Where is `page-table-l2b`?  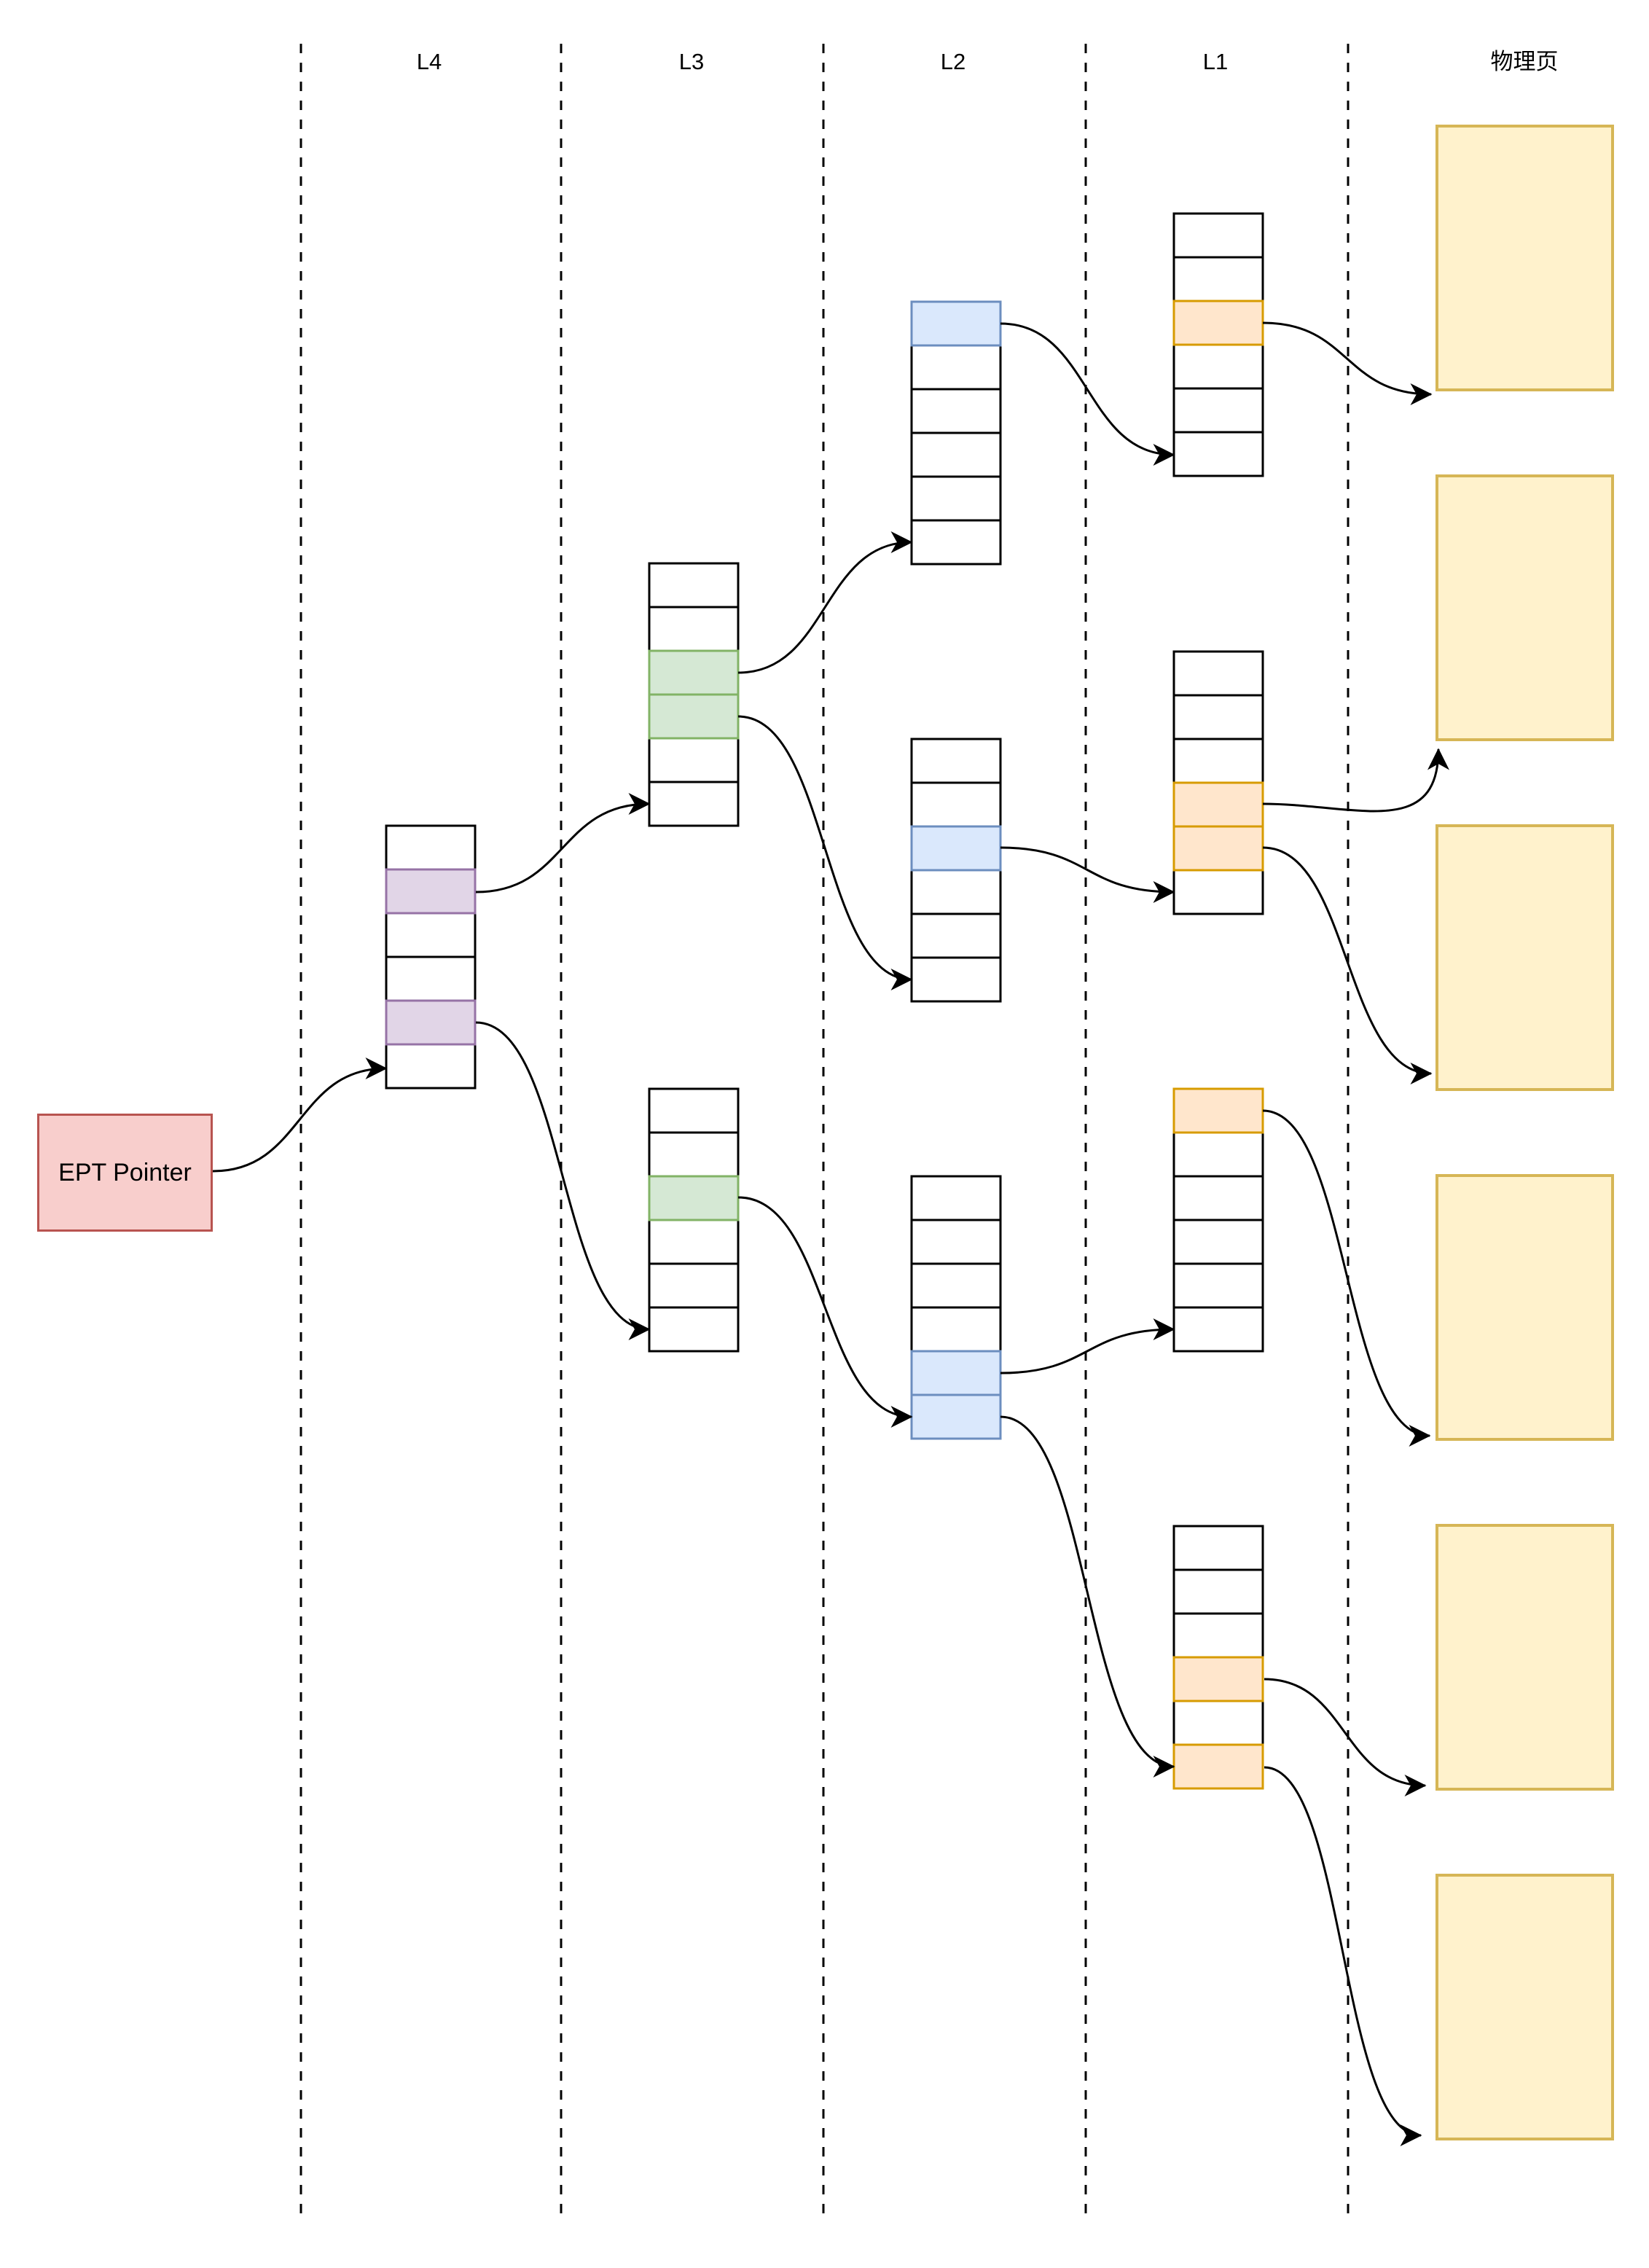 page-table-l2b is located at coordinates (956, 871).